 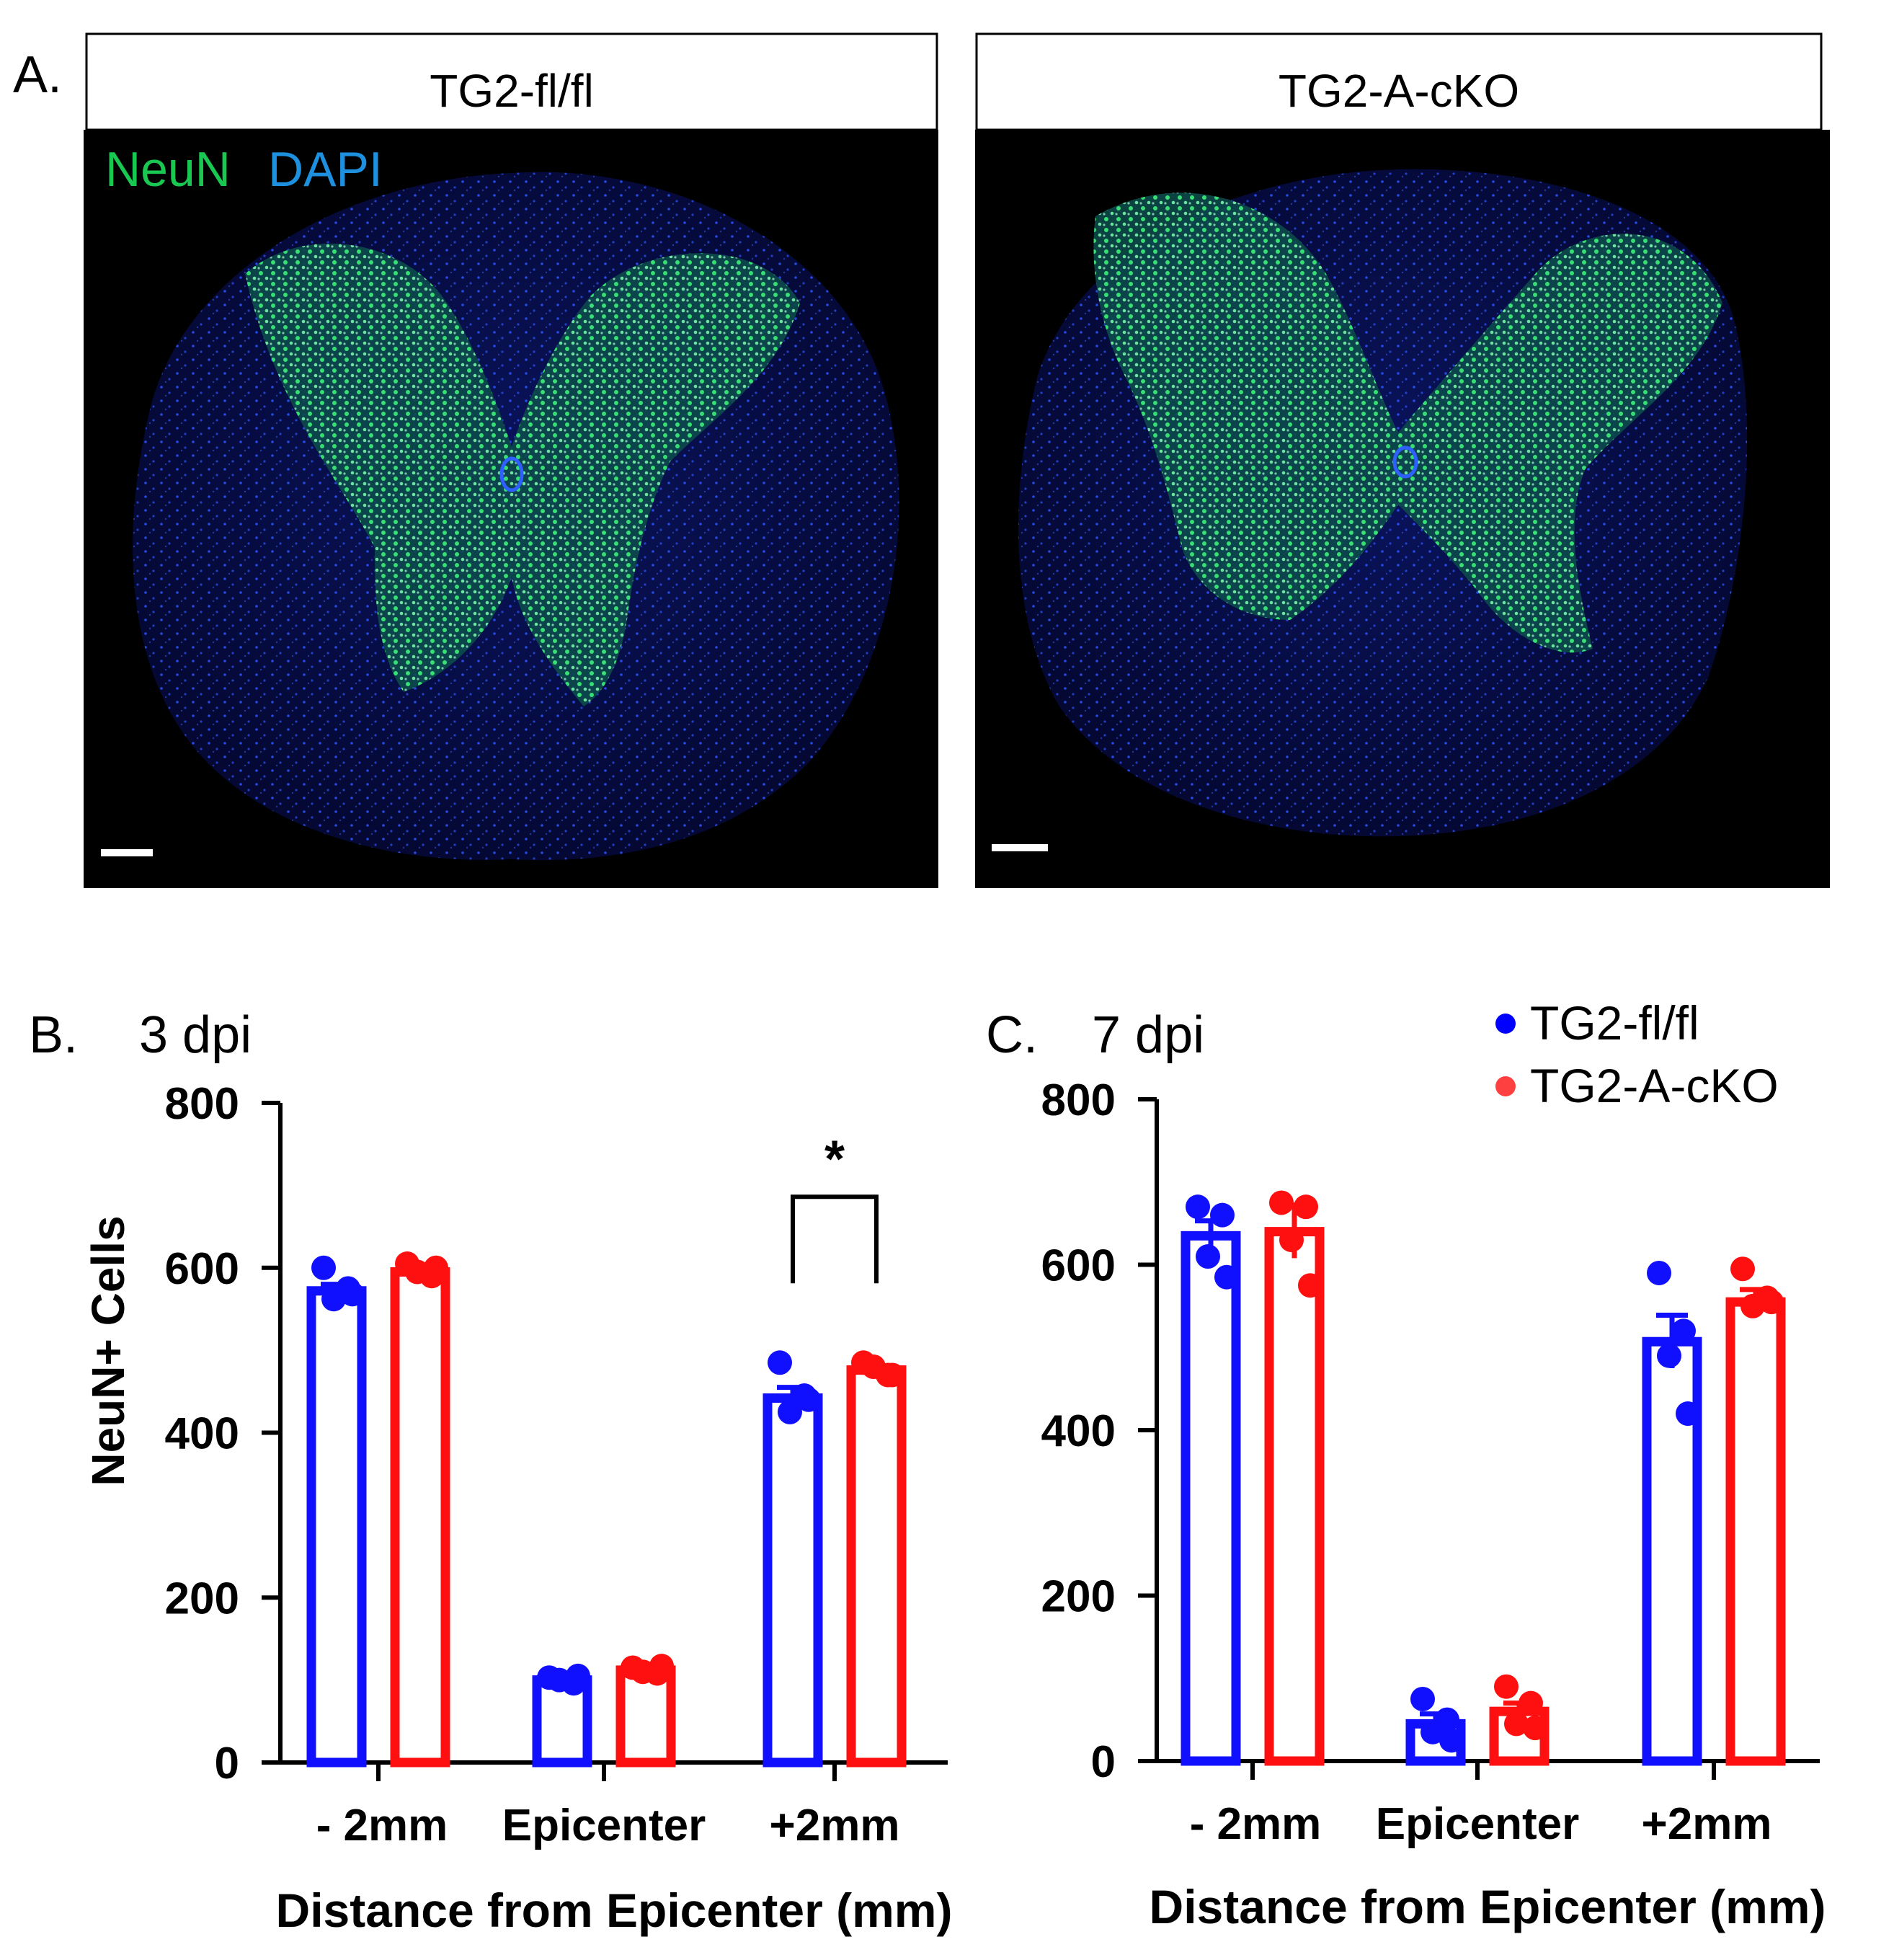 What do you see at coordinates (1407, 422) in the screenshot?
I see `neun-cells-layer` at bounding box center [1407, 422].